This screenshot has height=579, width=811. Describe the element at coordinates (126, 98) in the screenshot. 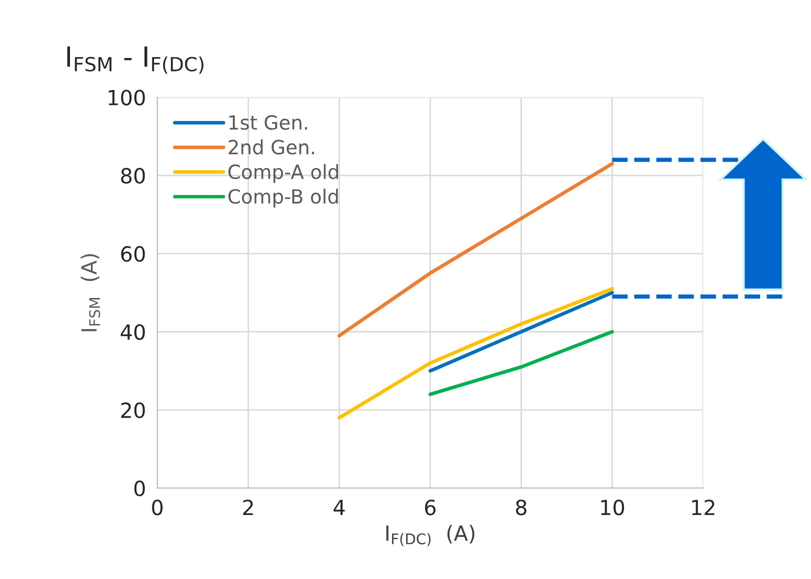

I see `y-tick-label: 100` at that location.